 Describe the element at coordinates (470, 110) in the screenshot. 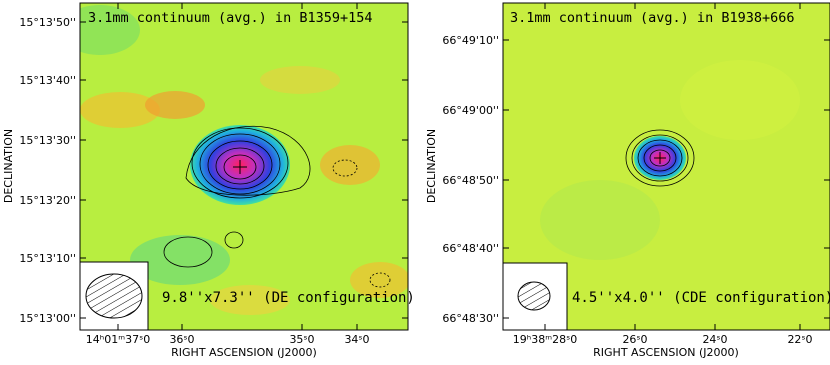

I see `y-tick-label: 66°49'00''` at that location.